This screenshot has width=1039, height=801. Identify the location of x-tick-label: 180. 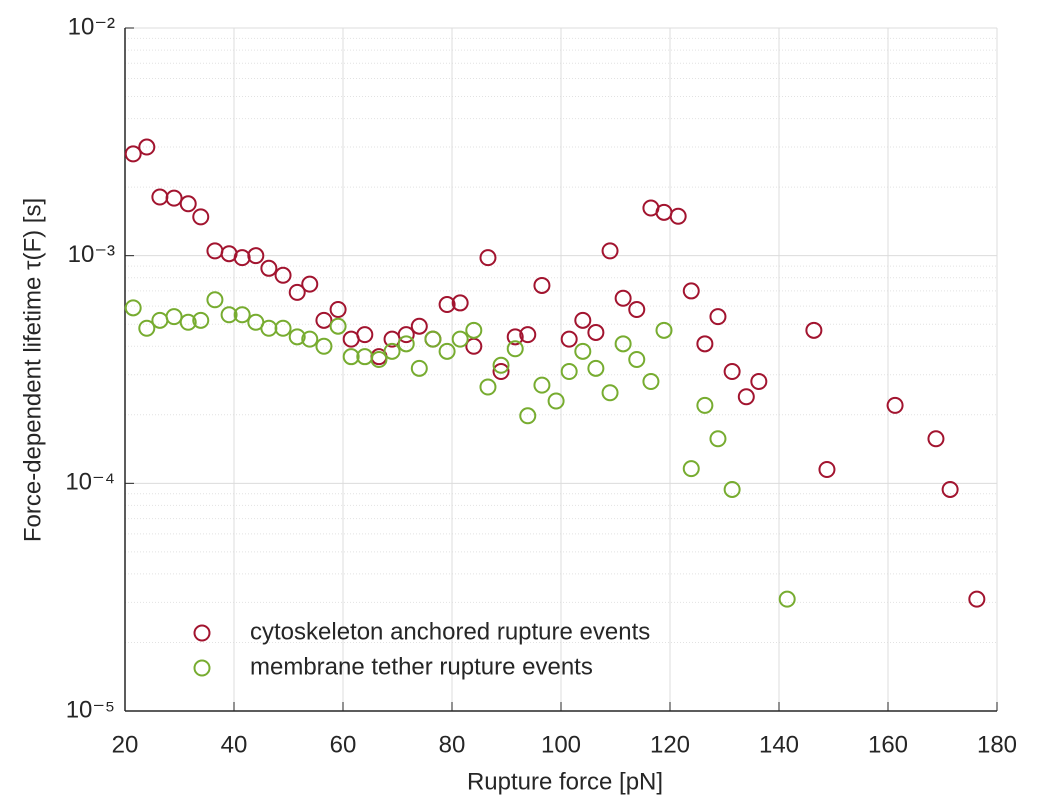
(997, 744).